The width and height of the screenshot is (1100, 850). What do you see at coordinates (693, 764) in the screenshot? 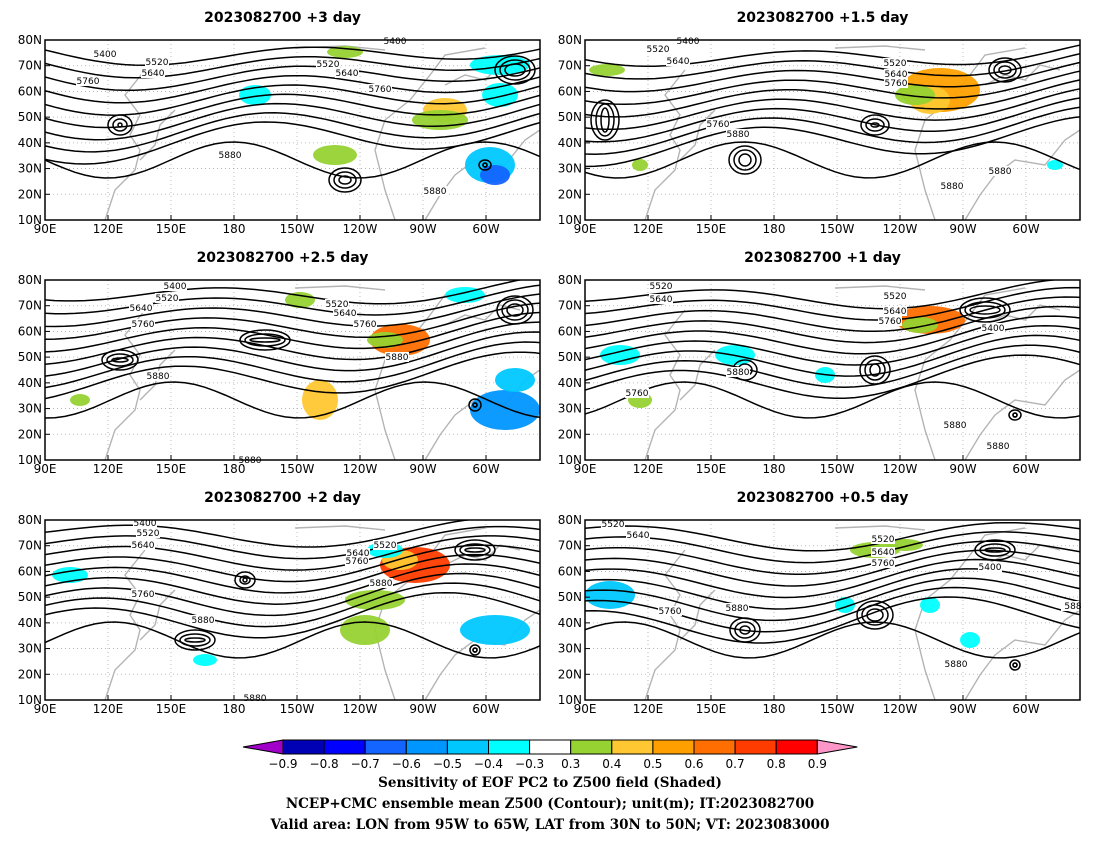
I see `colorbar-tick-label: 0.6` at bounding box center [693, 764].